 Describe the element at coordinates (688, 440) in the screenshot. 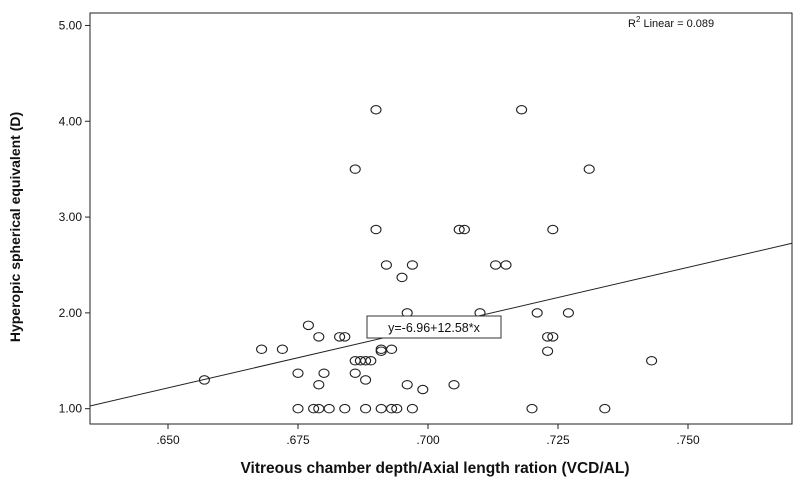

I see `x-tick-label: .750` at that location.